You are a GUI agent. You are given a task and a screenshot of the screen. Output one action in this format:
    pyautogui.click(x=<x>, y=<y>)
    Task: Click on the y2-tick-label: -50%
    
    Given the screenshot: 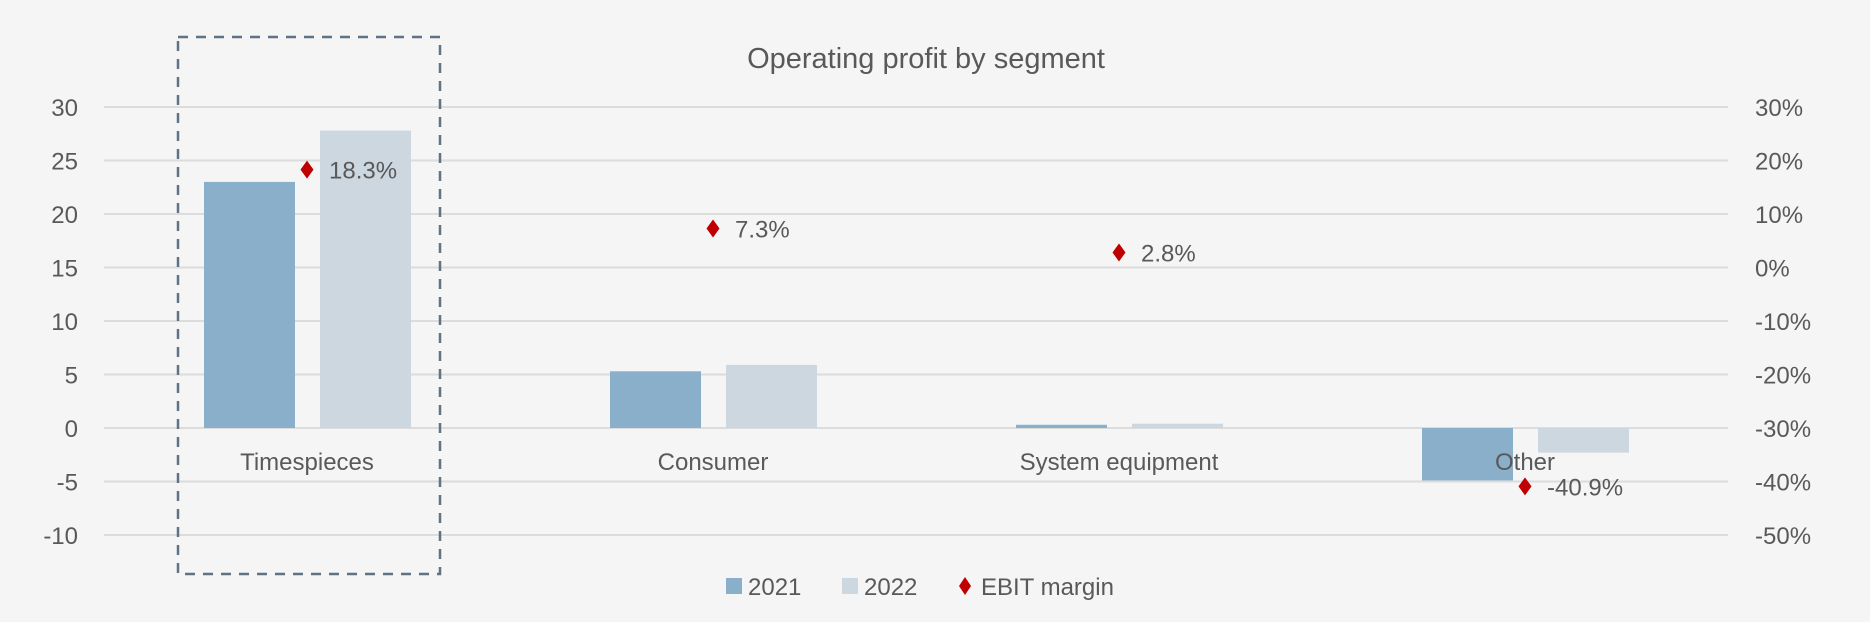 What is the action you would take?
    pyautogui.click(x=1783, y=536)
    